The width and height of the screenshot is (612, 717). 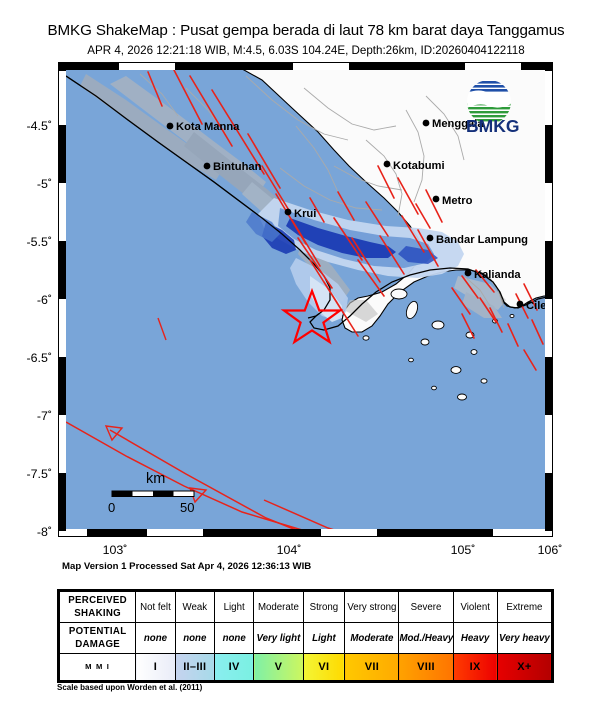 I want to click on legend-perceived-9: Extreme, so click(x=524, y=607).